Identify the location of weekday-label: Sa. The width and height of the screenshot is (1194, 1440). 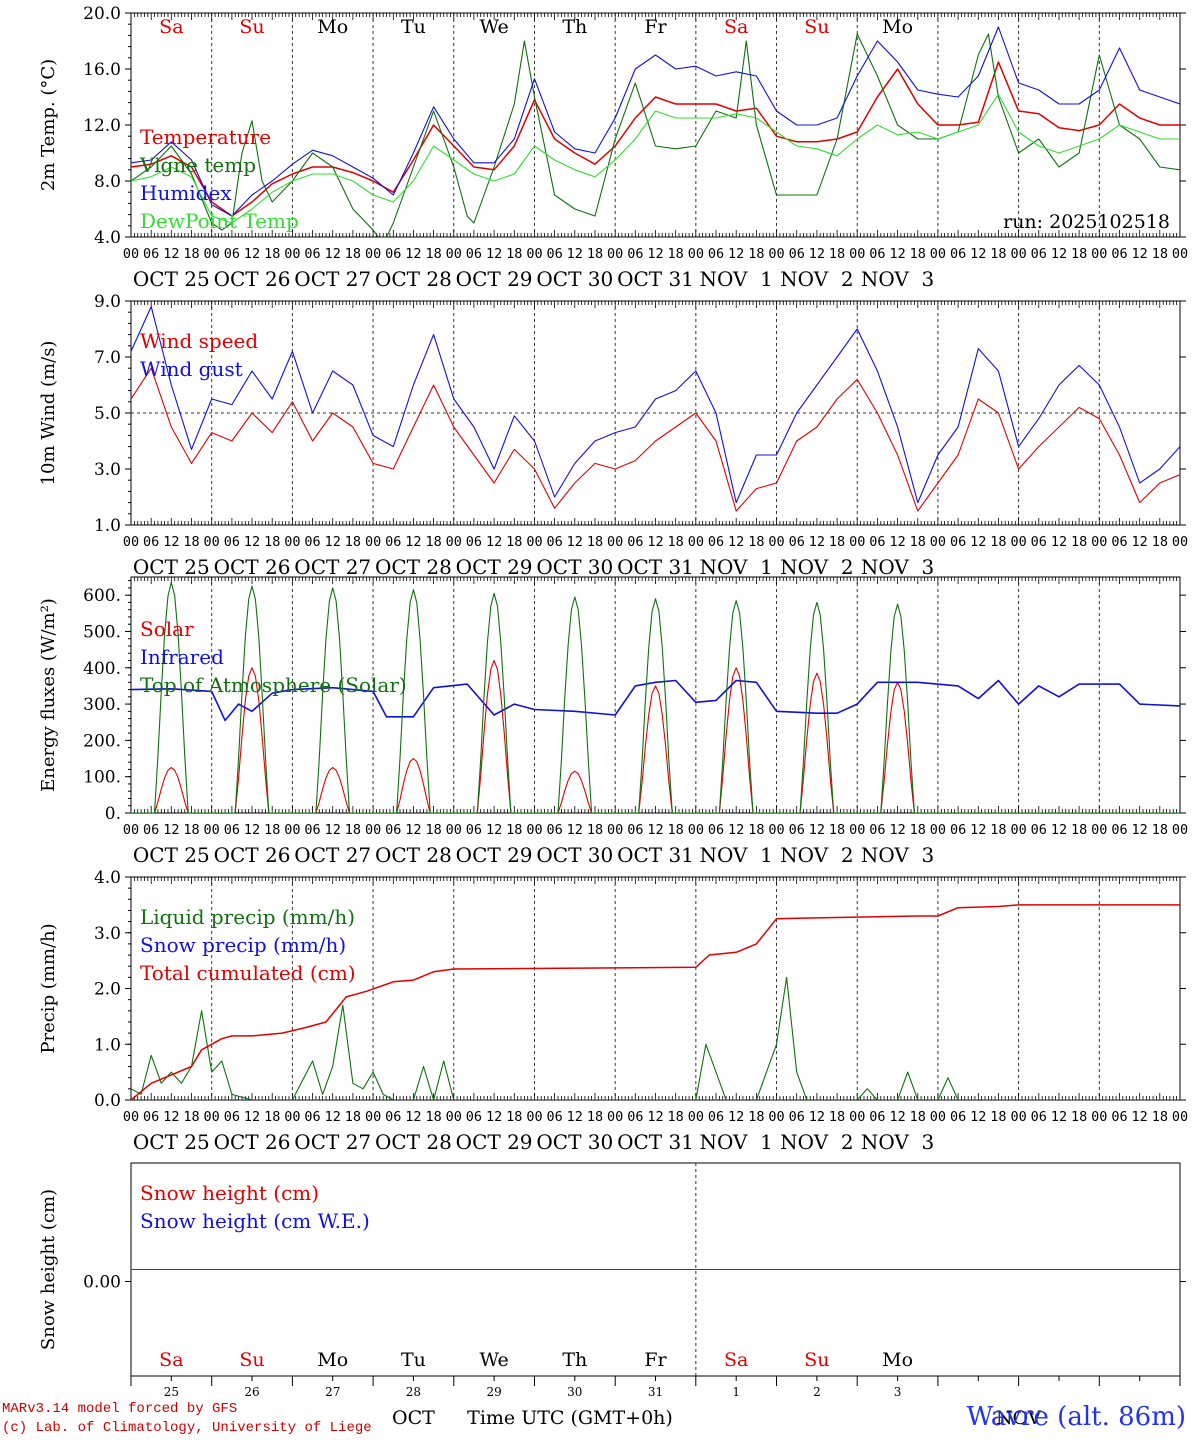
(736, 1360).